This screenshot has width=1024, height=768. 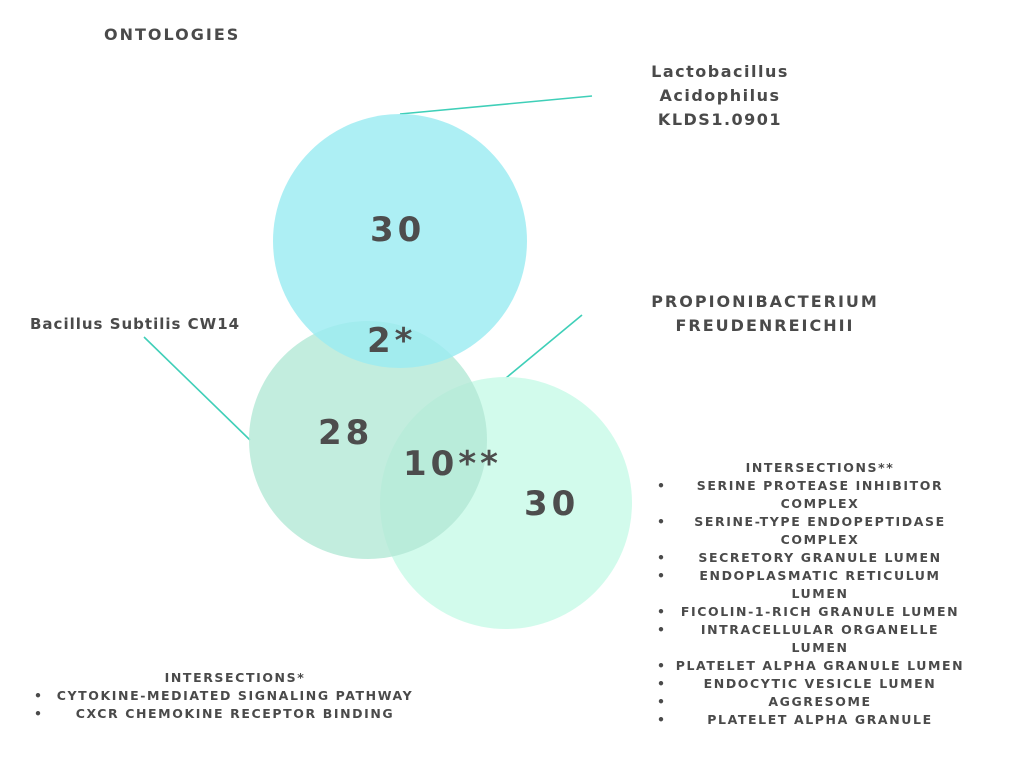 I want to click on lacto-label-line-1: Lactobacillus, so click(x=720, y=71).